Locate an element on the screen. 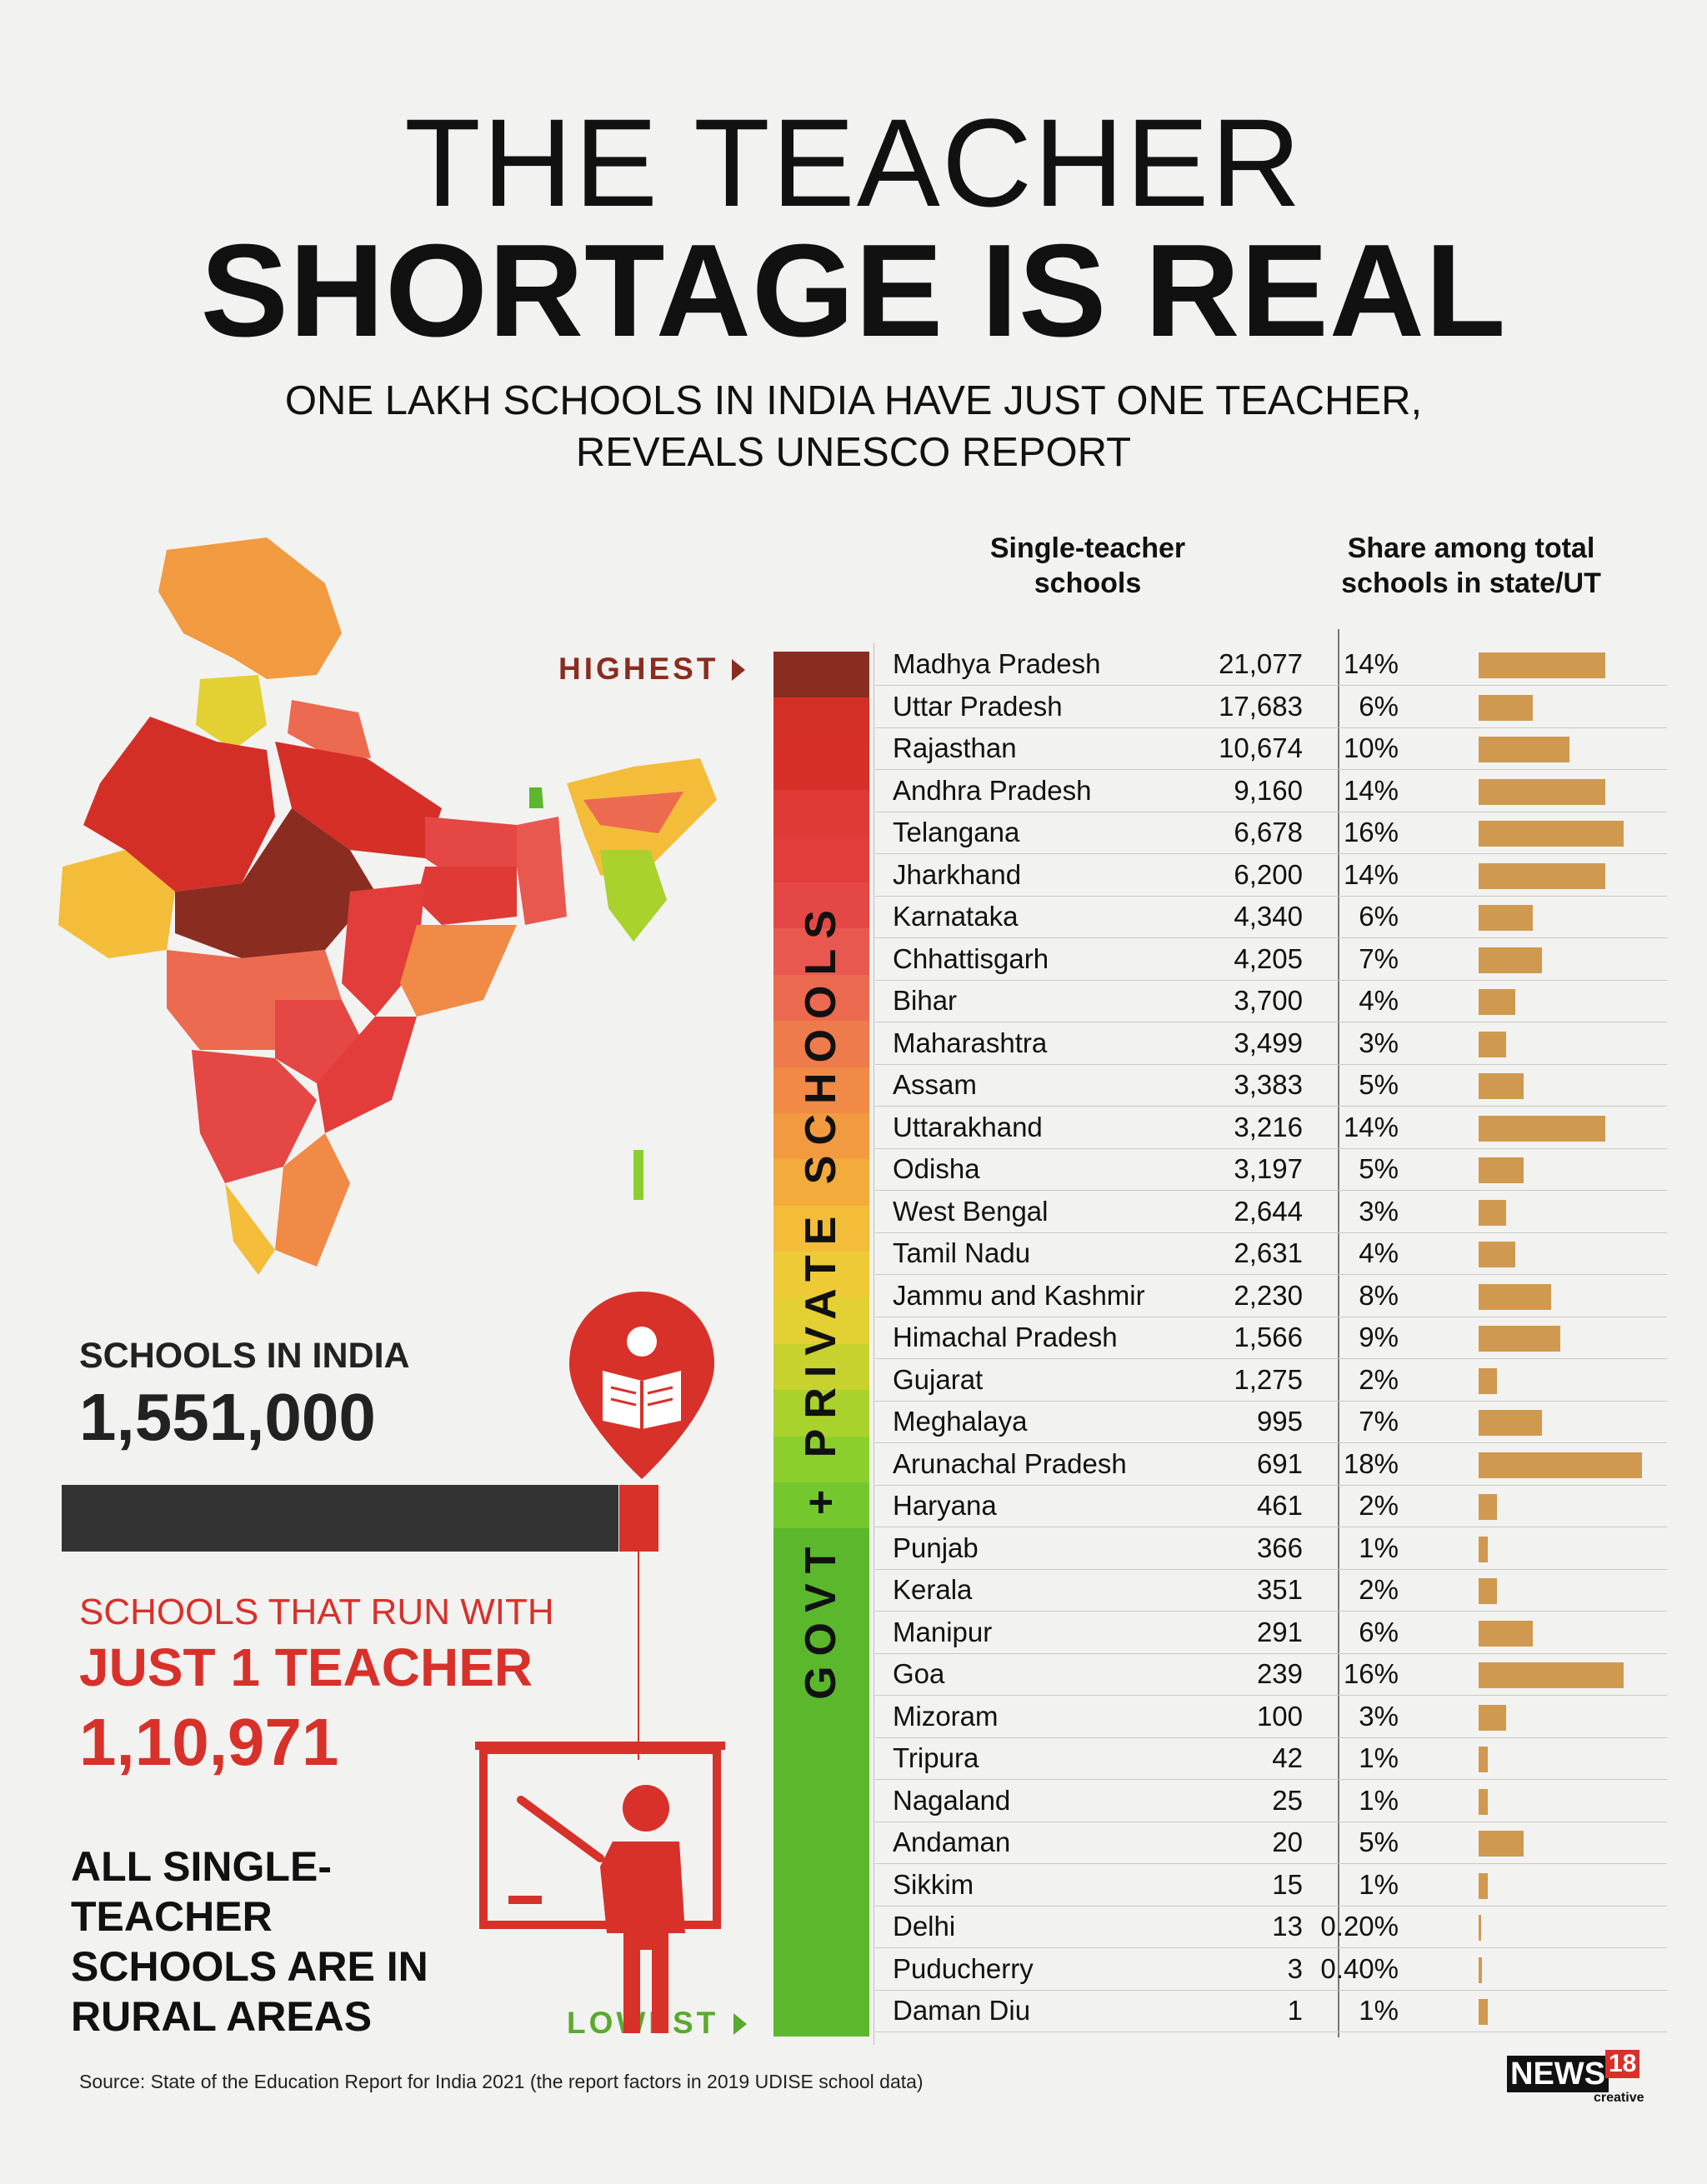 This screenshot has height=2184, width=1707. table-row: Mizoram 100 3% is located at coordinates (1271, 1717).